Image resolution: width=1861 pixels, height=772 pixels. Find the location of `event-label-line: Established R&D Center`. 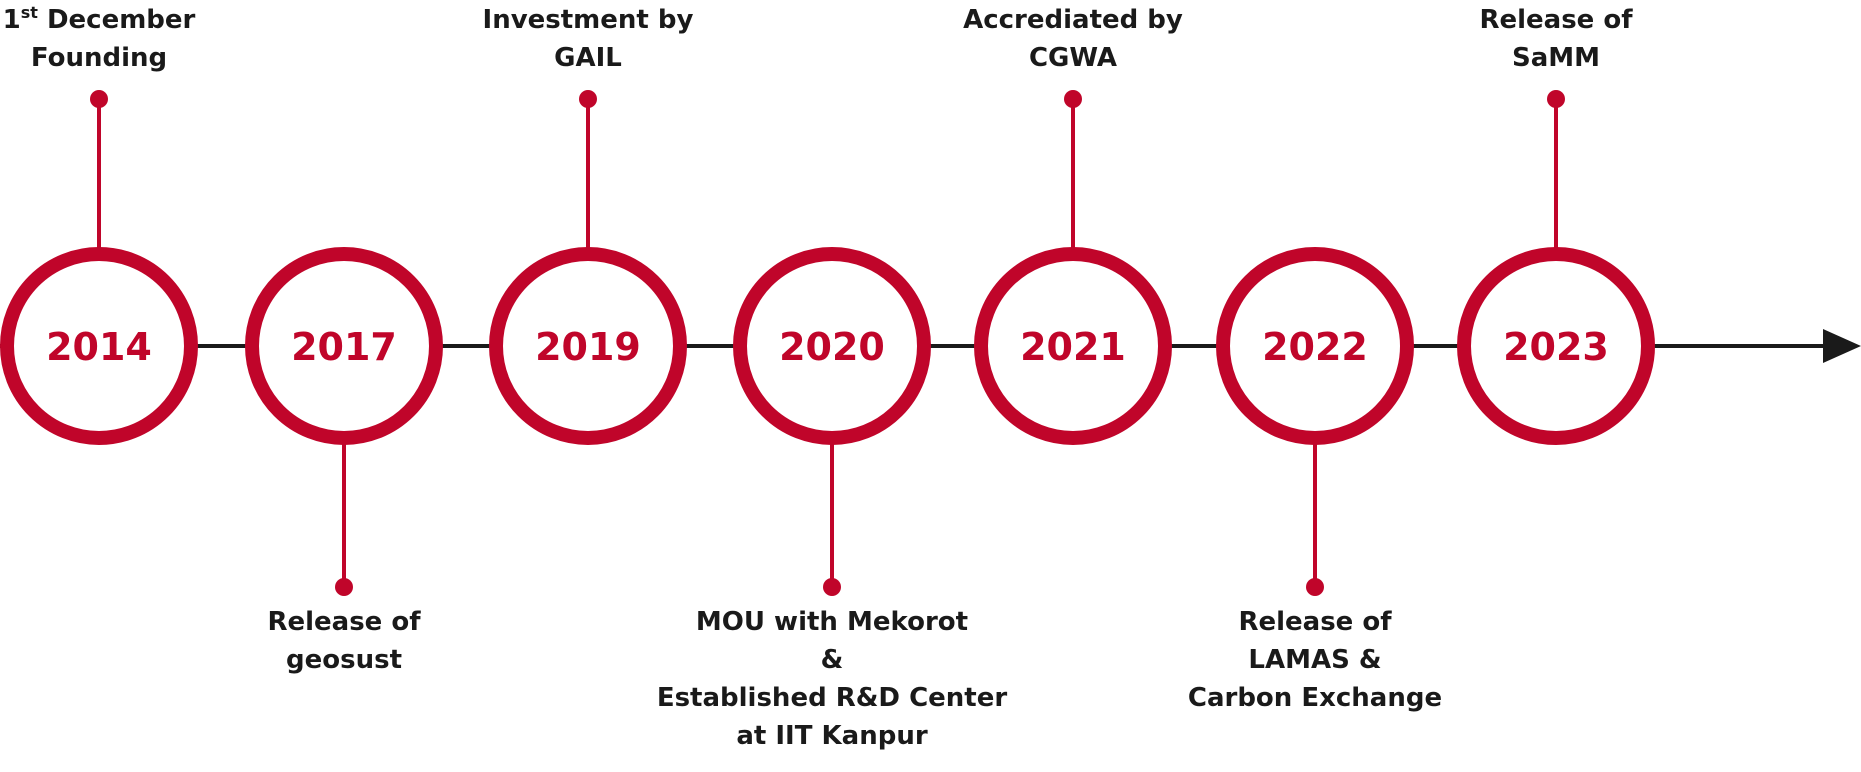

event-label-line: Established R&D Center is located at coordinates (832, 698).